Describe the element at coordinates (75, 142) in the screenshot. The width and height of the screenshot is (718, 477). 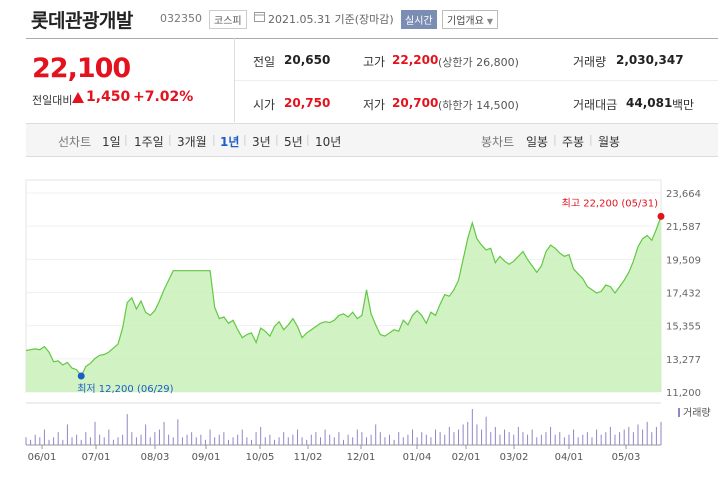
I see `line-chart-label: 선차트` at that location.